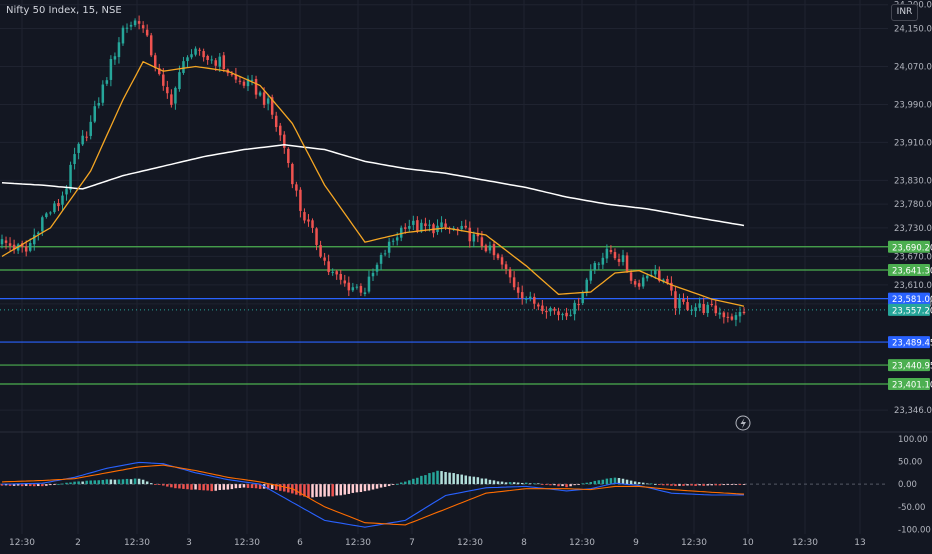  Describe the element at coordinates (859, 543) in the screenshot. I see `x-tick-label: 13` at that location.